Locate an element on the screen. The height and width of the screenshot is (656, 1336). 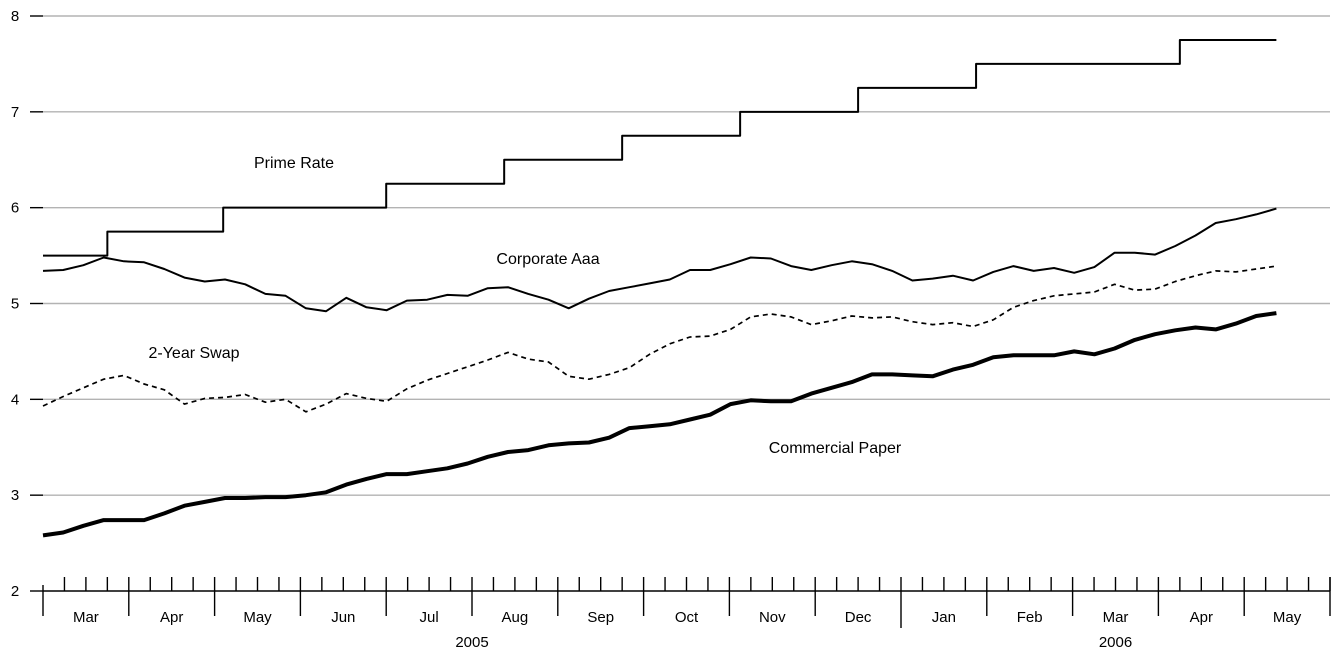
x-month-label: Feb is located at coordinates (1030, 617).